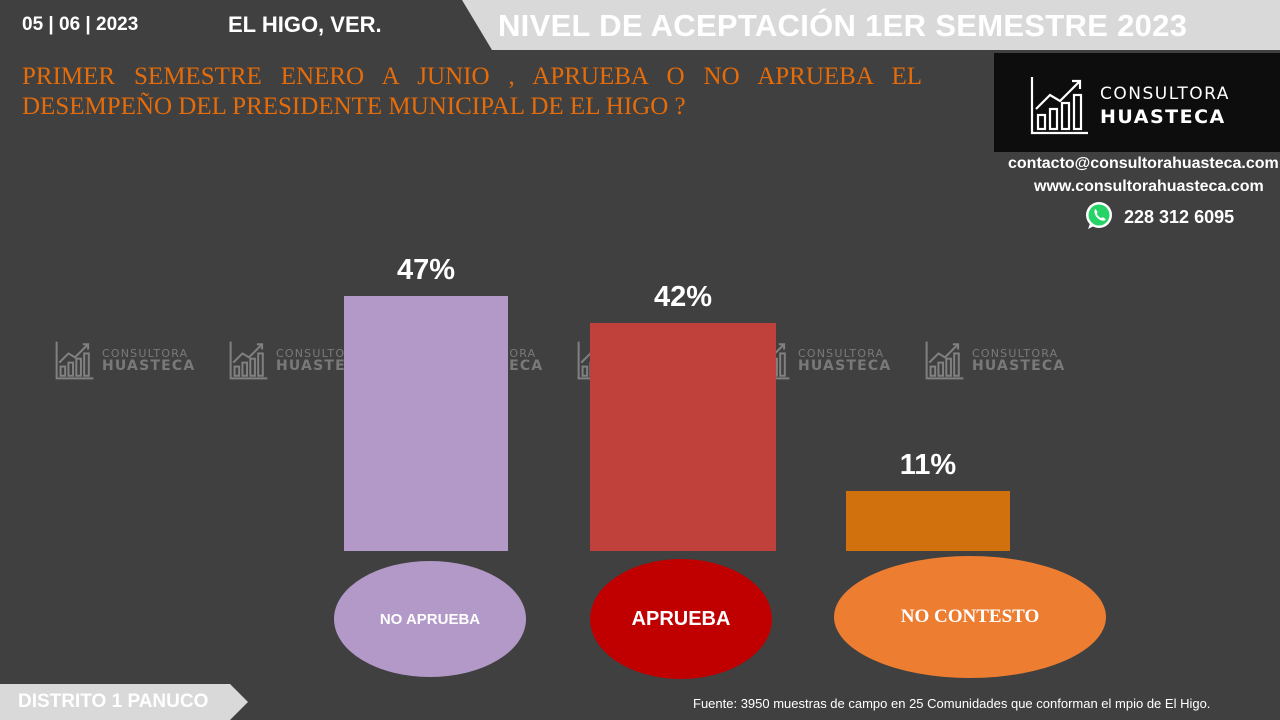 The width and height of the screenshot is (1280, 720). I want to click on brand-name-line2: HUASTECA, so click(1163, 117).